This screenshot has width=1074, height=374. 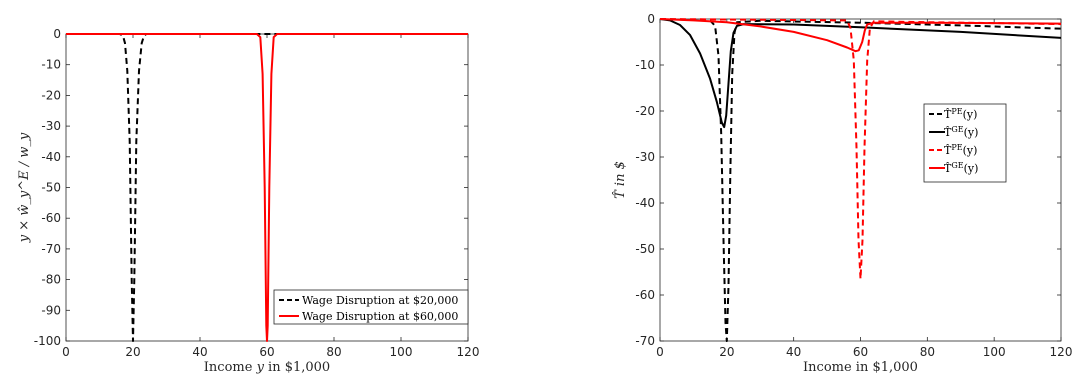 I want to click on legend-label: Wage Disruption at $60,000, so click(x=380, y=316).